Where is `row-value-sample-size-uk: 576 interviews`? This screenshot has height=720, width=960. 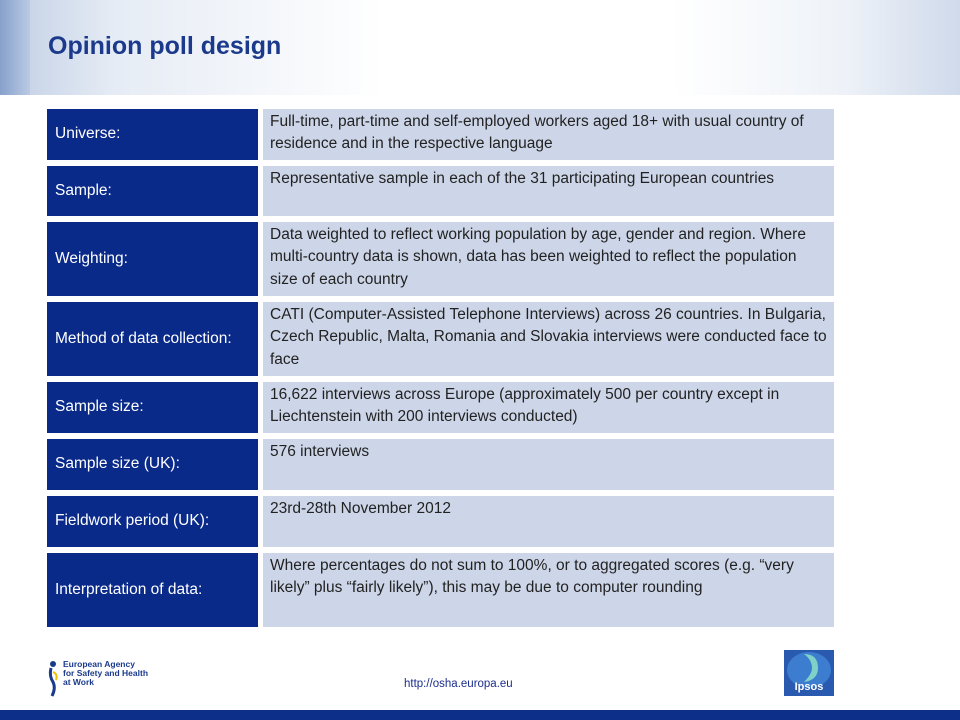
row-value-sample-size-uk: 576 interviews is located at coordinates (548, 464).